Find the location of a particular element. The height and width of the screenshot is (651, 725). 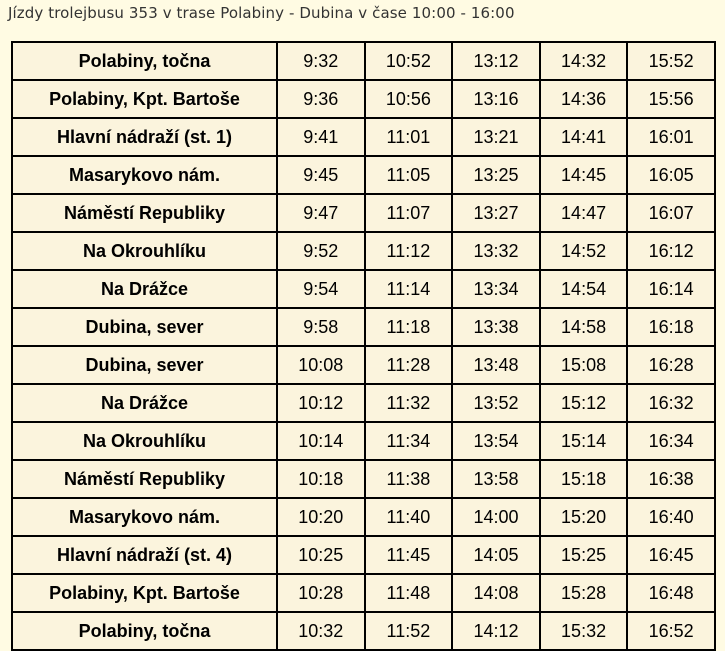

departure-time-cell: 13:58 is located at coordinates (496, 479).